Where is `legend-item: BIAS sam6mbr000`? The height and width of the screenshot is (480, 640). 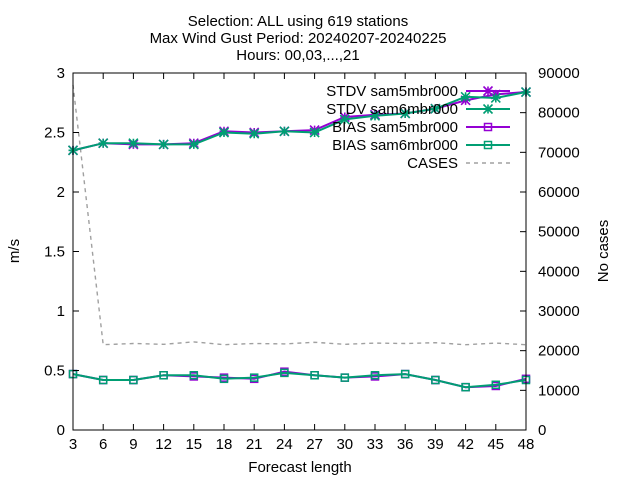 legend-item: BIAS sam6mbr000 is located at coordinates (421, 145).